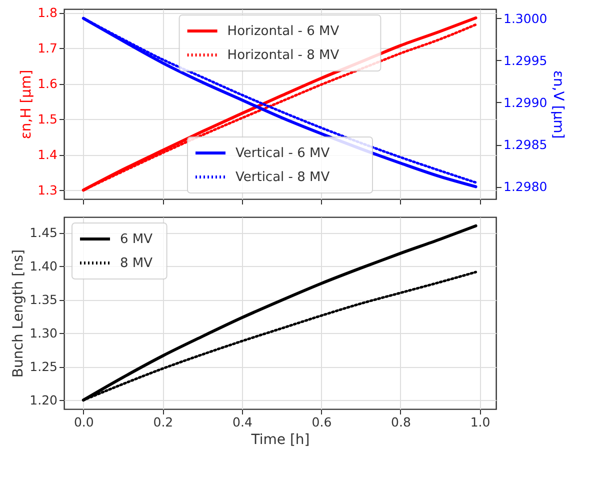 The height and width of the screenshot is (485, 612). What do you see at coordinates (526, 18) in the screenshot?
I see `y2-tick-label: 1.3000` at bounding box center [526, 18].